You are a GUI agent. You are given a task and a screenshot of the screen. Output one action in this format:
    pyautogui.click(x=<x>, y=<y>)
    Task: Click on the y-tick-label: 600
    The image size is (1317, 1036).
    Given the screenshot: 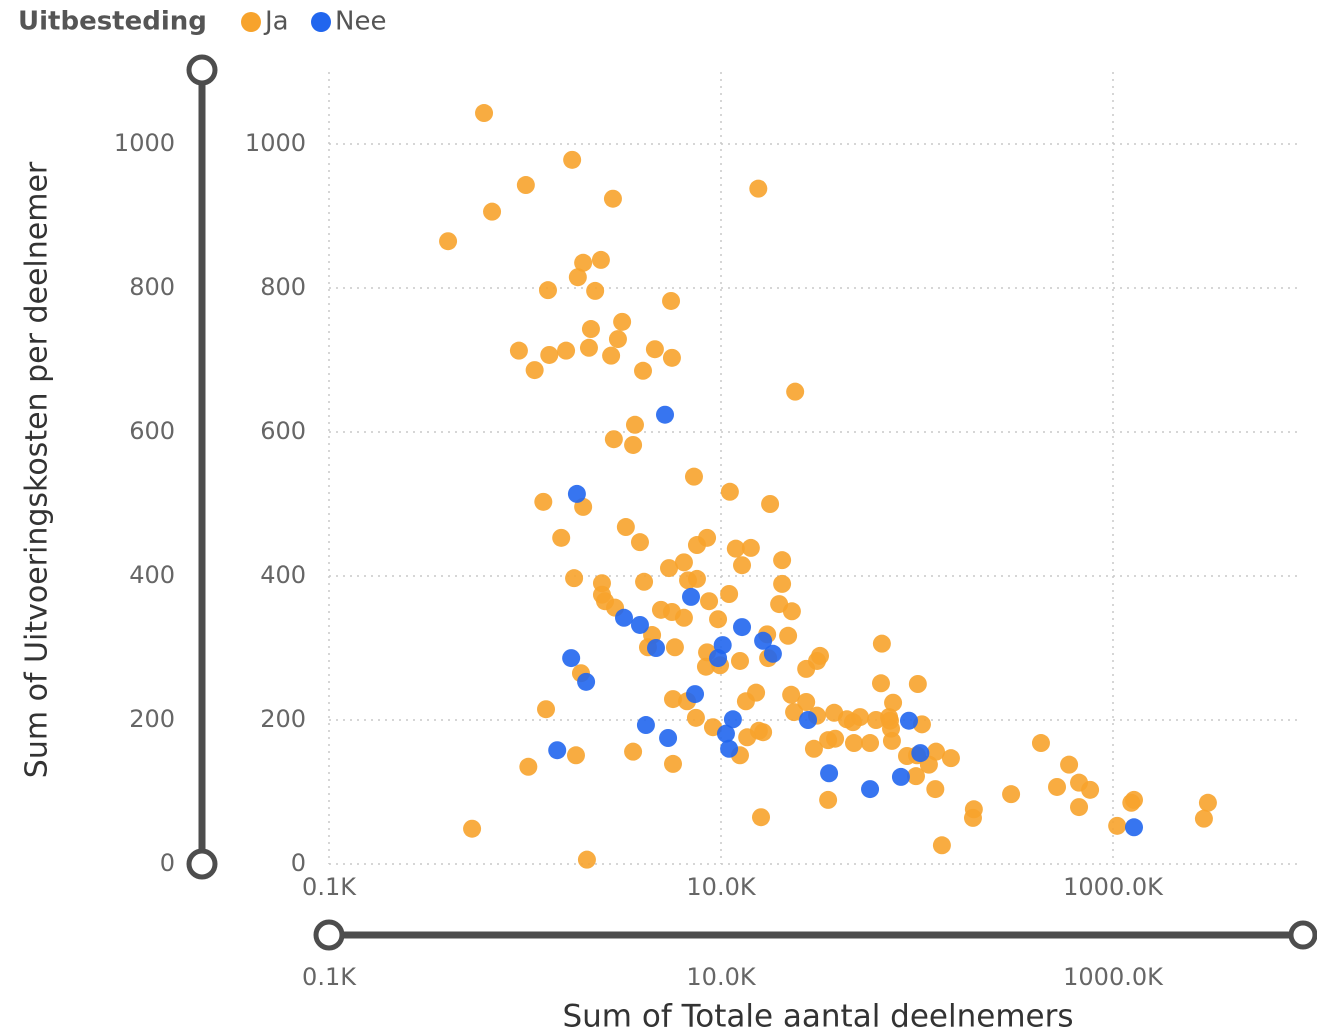 What is the action you would take?
    pyautogui.click(x=283, y=431)
    